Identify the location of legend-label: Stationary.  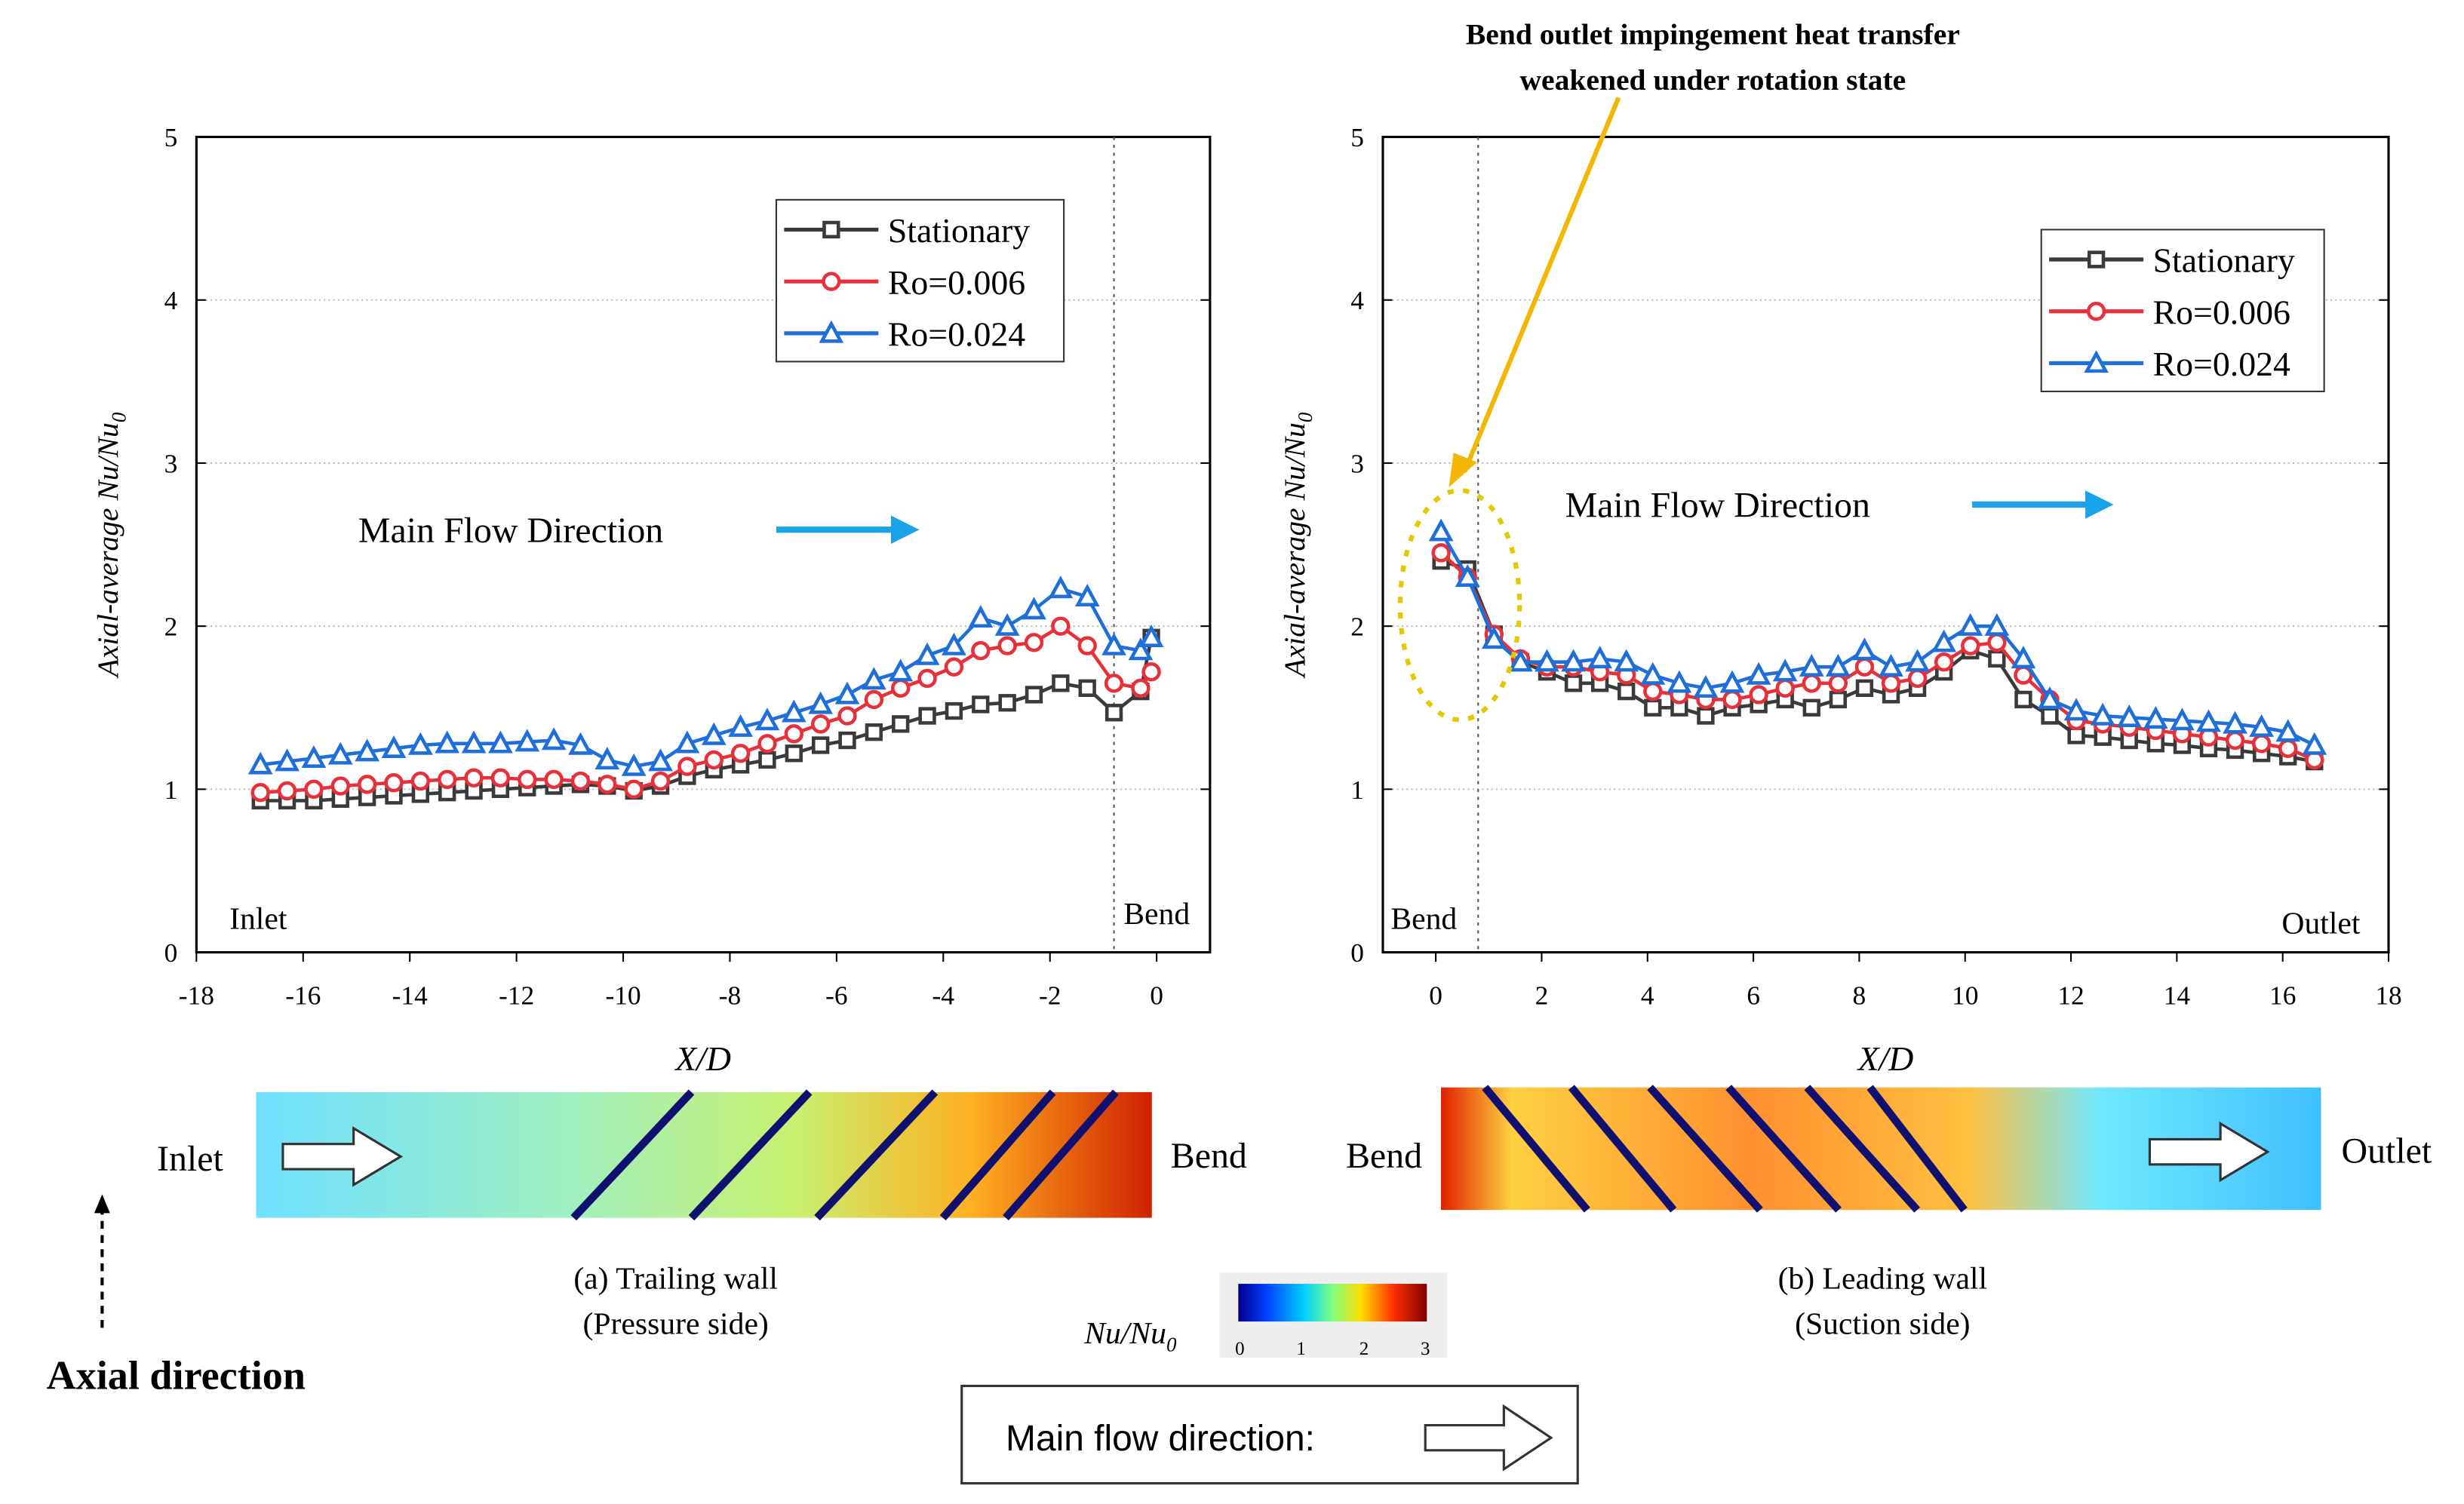
(959, 231).